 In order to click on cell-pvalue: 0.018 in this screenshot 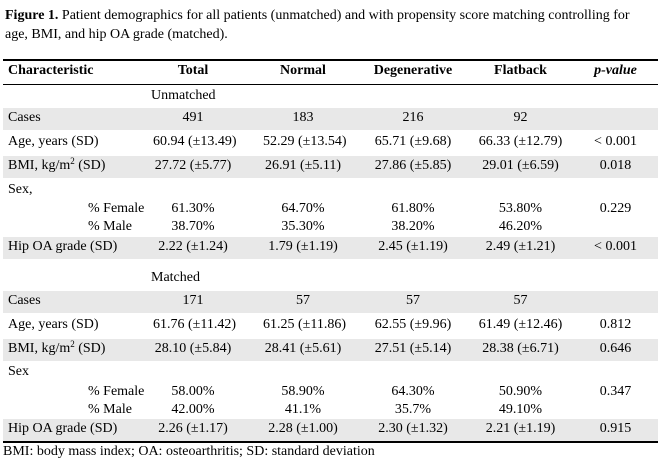, I will do `click(615, 165)`.